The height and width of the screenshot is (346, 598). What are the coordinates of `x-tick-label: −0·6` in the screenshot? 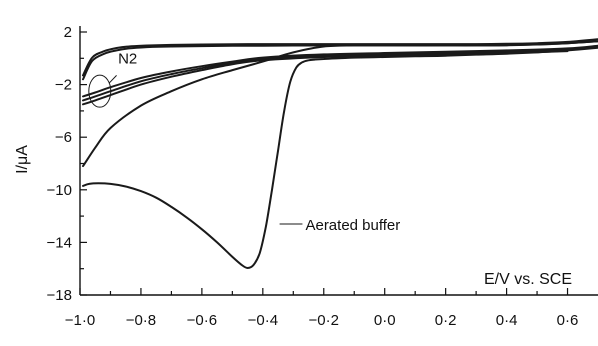 It's located at (202, 320).